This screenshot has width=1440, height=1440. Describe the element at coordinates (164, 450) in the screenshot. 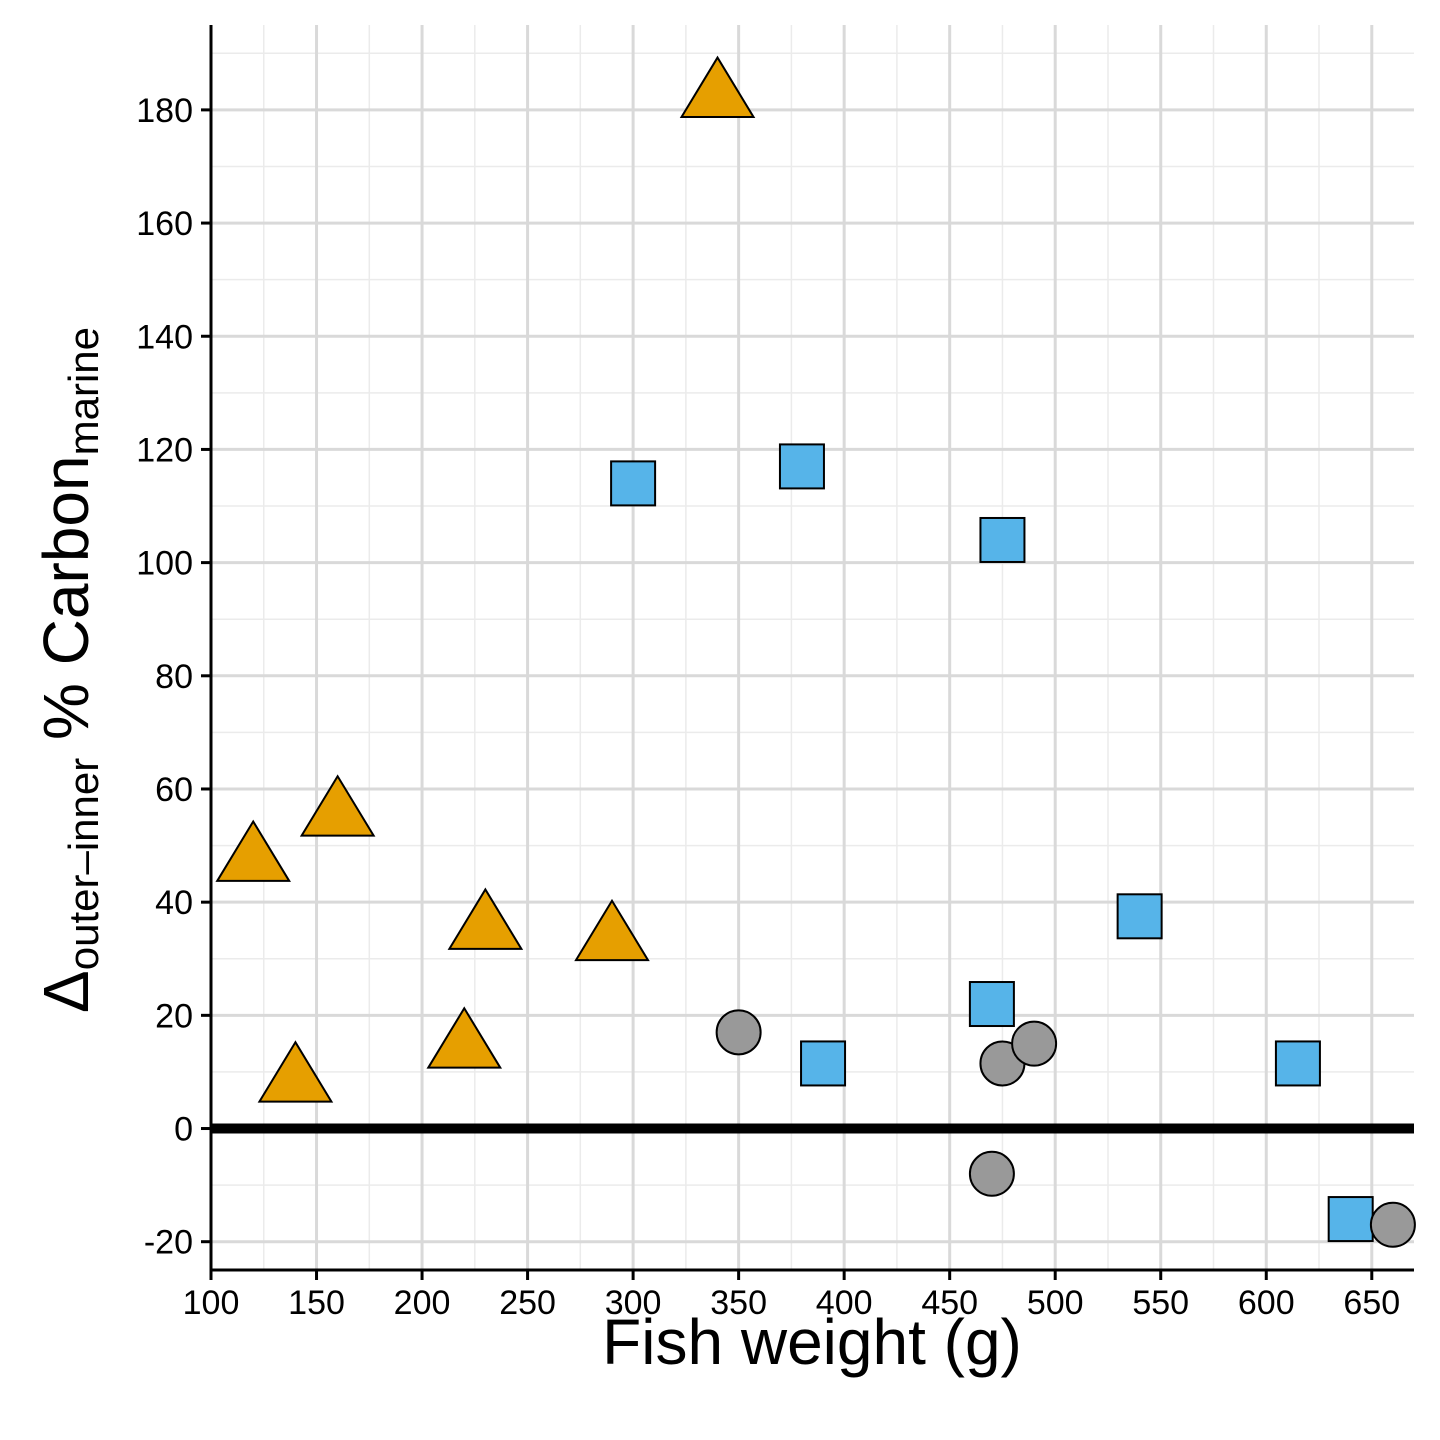

I see `y-tick-label: 120` at that location.